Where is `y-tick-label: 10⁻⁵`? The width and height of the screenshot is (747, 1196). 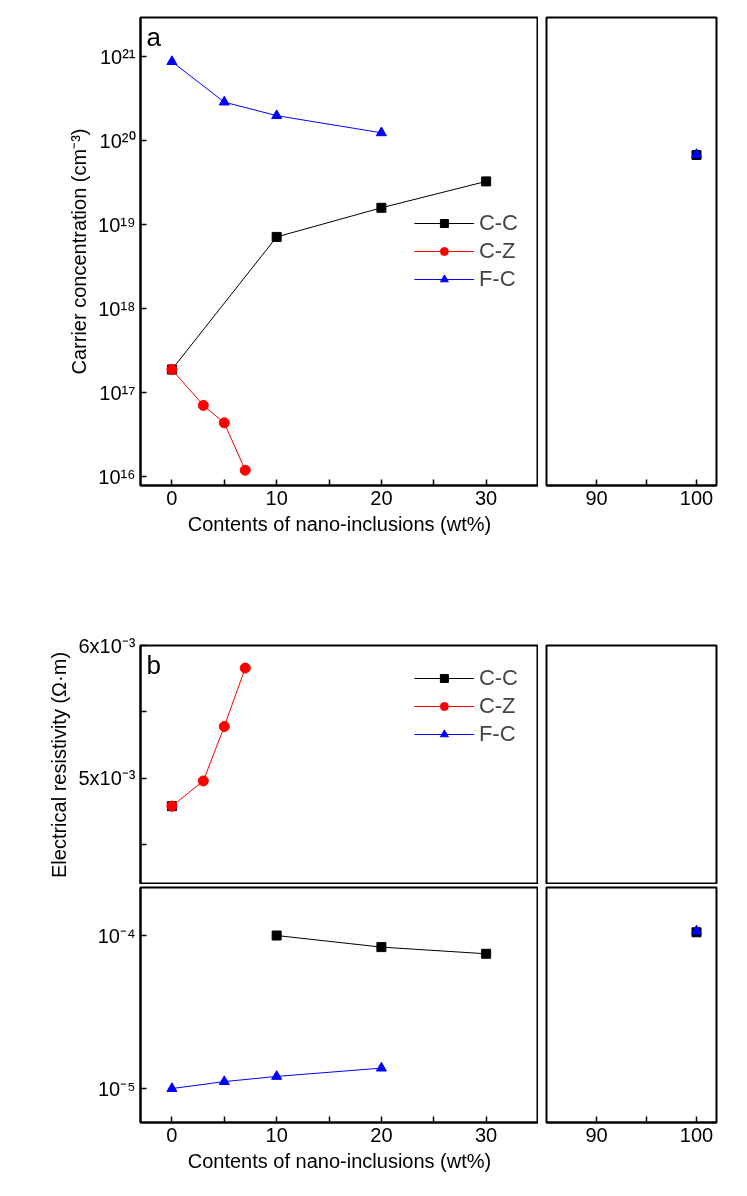
y-tick-label: 10⁻⁵ is located at coordinates (116, 1088).